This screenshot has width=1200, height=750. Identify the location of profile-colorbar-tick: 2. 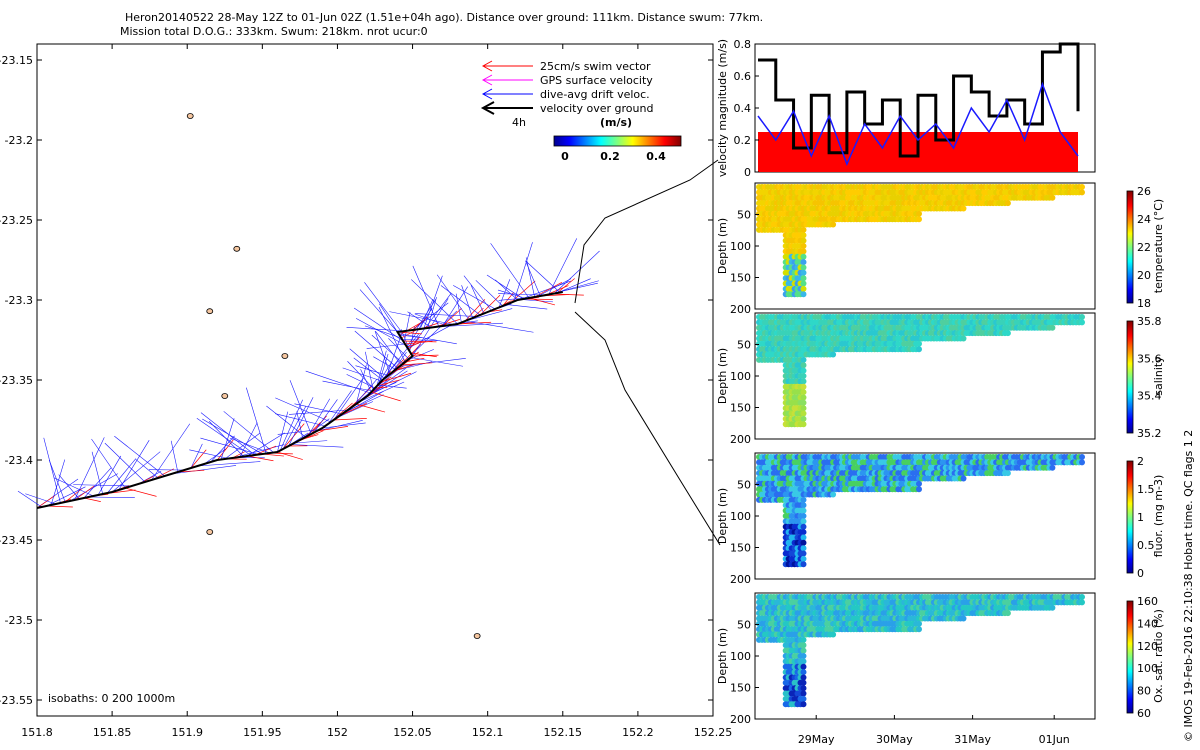
(1140, 461).